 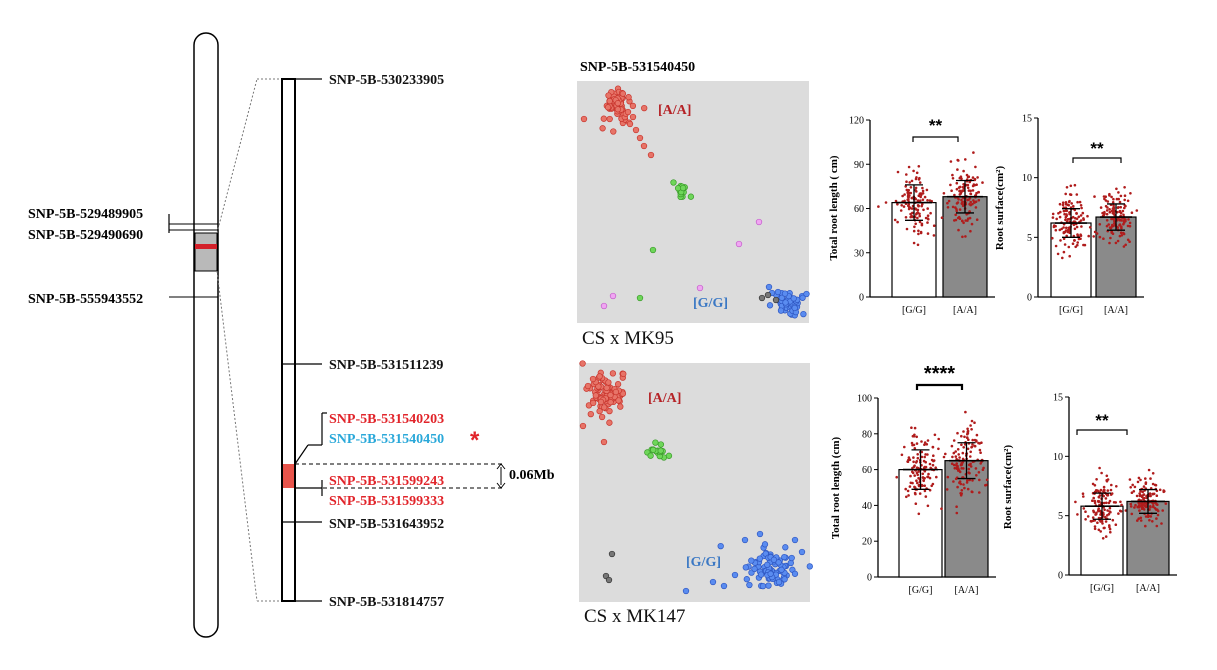 I want to click on population-label: CS x MK95, so click(x=628, y=338).